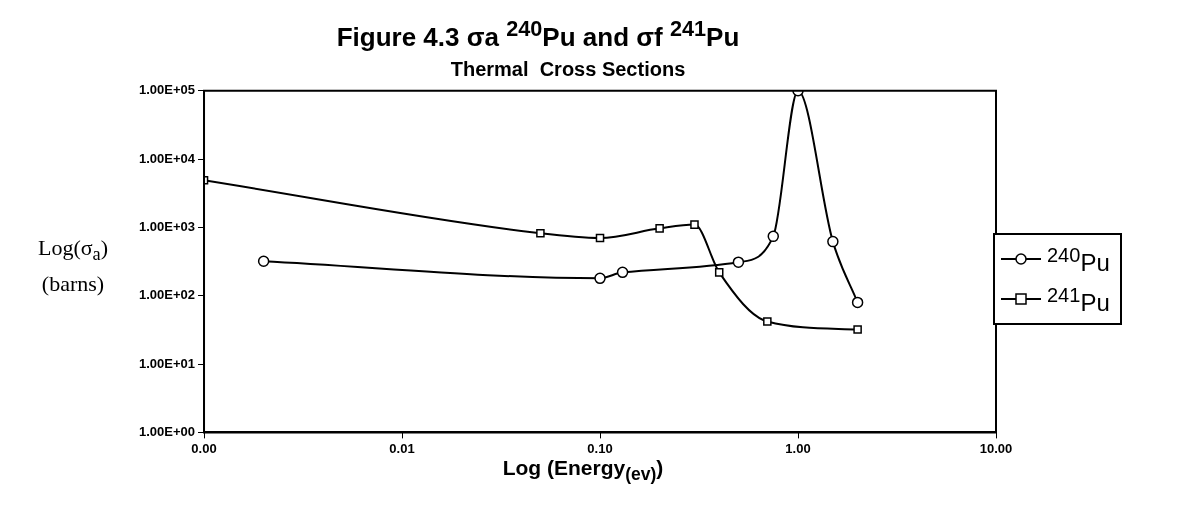 Image resolution: width=1179 pixels, height=506 pixels. What do you see at coordinates (568, 69) in the screenshot?
I see `chart-subtitle: Thermal Cross Sections` at bounding box center [568, 69].